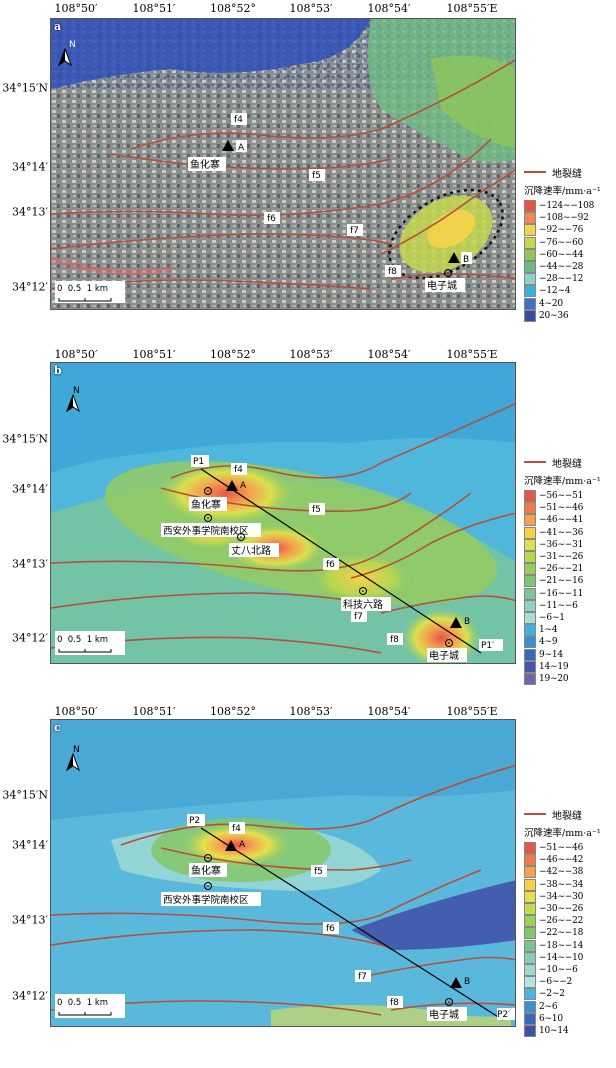  Describe the element at coordinates (561, 508) in the screenshot. I see `legend-label: −51∼−46` at that location.